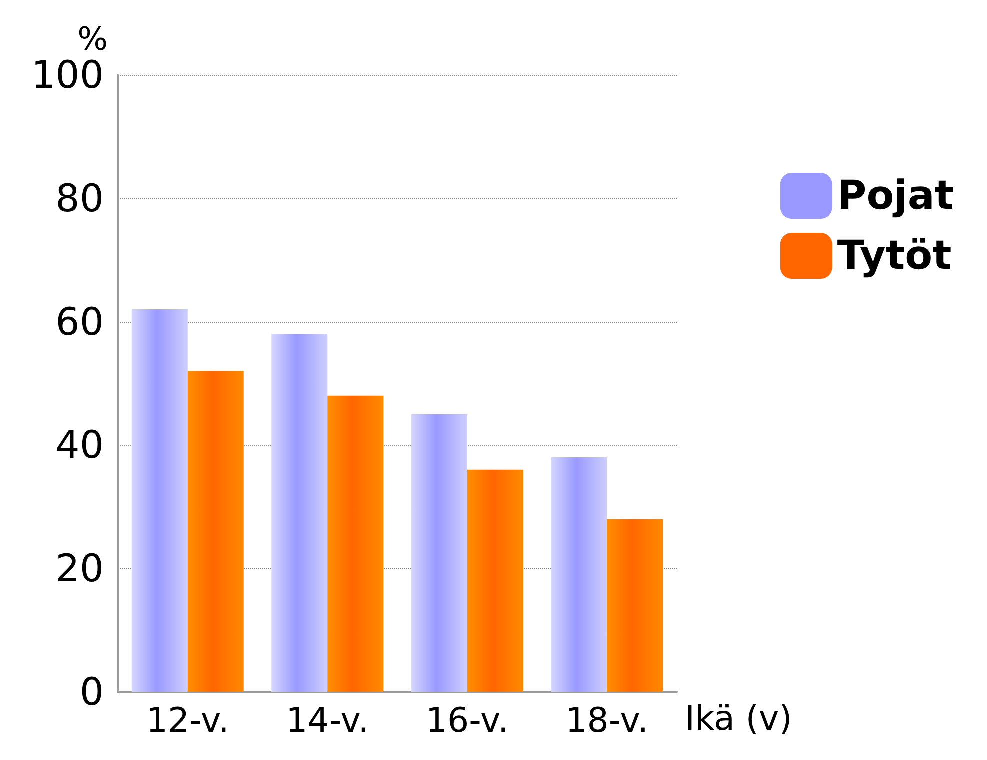  Describe the element at coordinates (80, 198) in the screenshot. I see `y-tick-label: 80` at that location.